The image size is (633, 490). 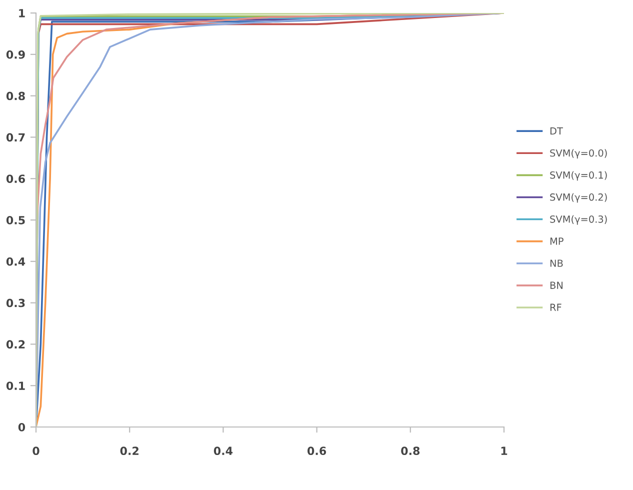 I want to click on legend-label: SVM(γ=0.0), so click(x=578, y=154).